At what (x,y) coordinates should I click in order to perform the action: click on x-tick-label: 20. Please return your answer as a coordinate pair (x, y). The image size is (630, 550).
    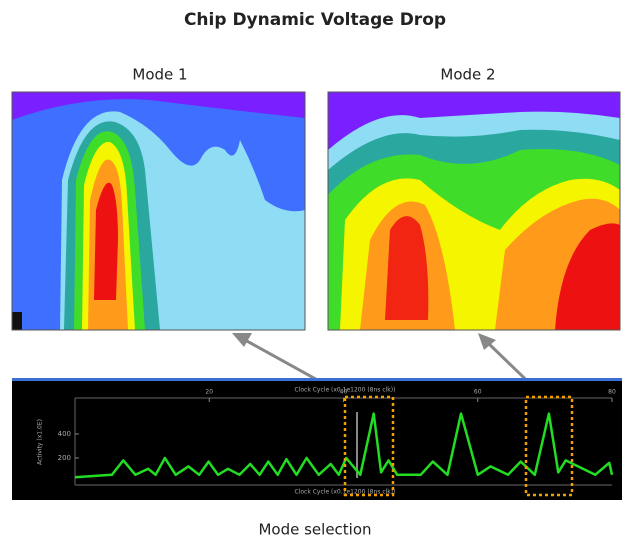
    Looking at the image, I should click on (209, 392).